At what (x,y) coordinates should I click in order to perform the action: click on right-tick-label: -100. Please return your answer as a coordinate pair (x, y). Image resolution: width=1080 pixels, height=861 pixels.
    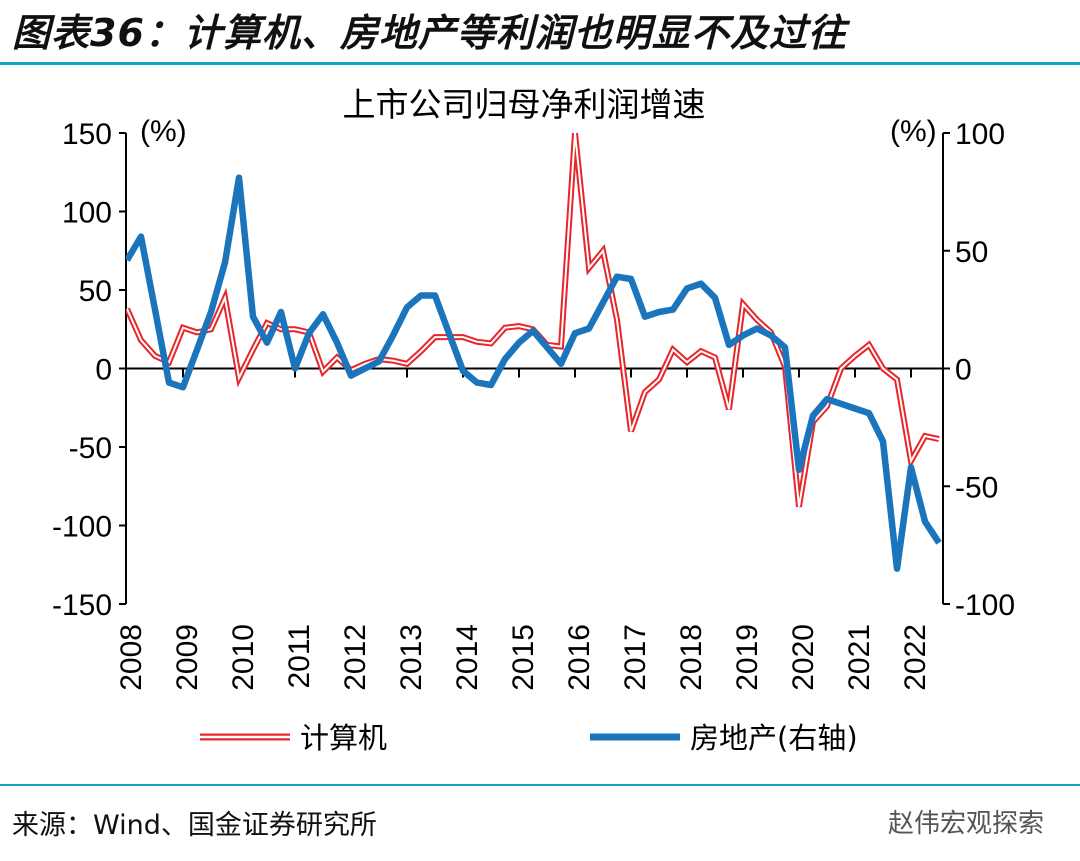
    Looking at the image, I should click on (985, 605).